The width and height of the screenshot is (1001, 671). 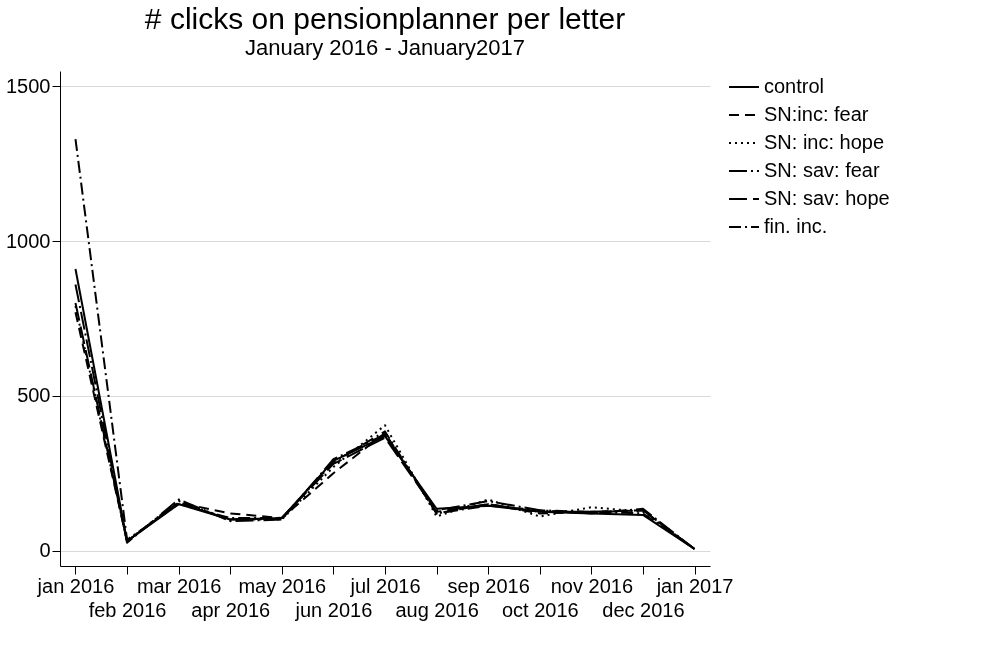 I want to click on legend-label: SN: sav: fear, so click(x=822, y=170).